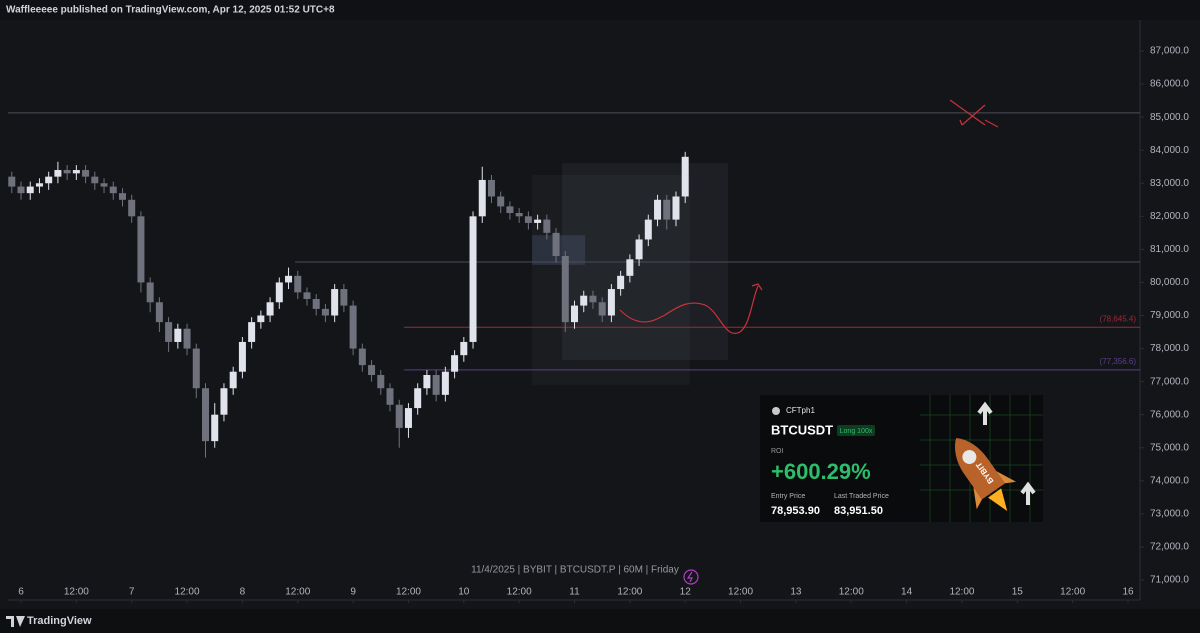 The image size is (1200, 633). What do you see at coordinates (821, 471) in the screenshot?
I see `card-roi: +600.29%` at bounding box center [821, 471].